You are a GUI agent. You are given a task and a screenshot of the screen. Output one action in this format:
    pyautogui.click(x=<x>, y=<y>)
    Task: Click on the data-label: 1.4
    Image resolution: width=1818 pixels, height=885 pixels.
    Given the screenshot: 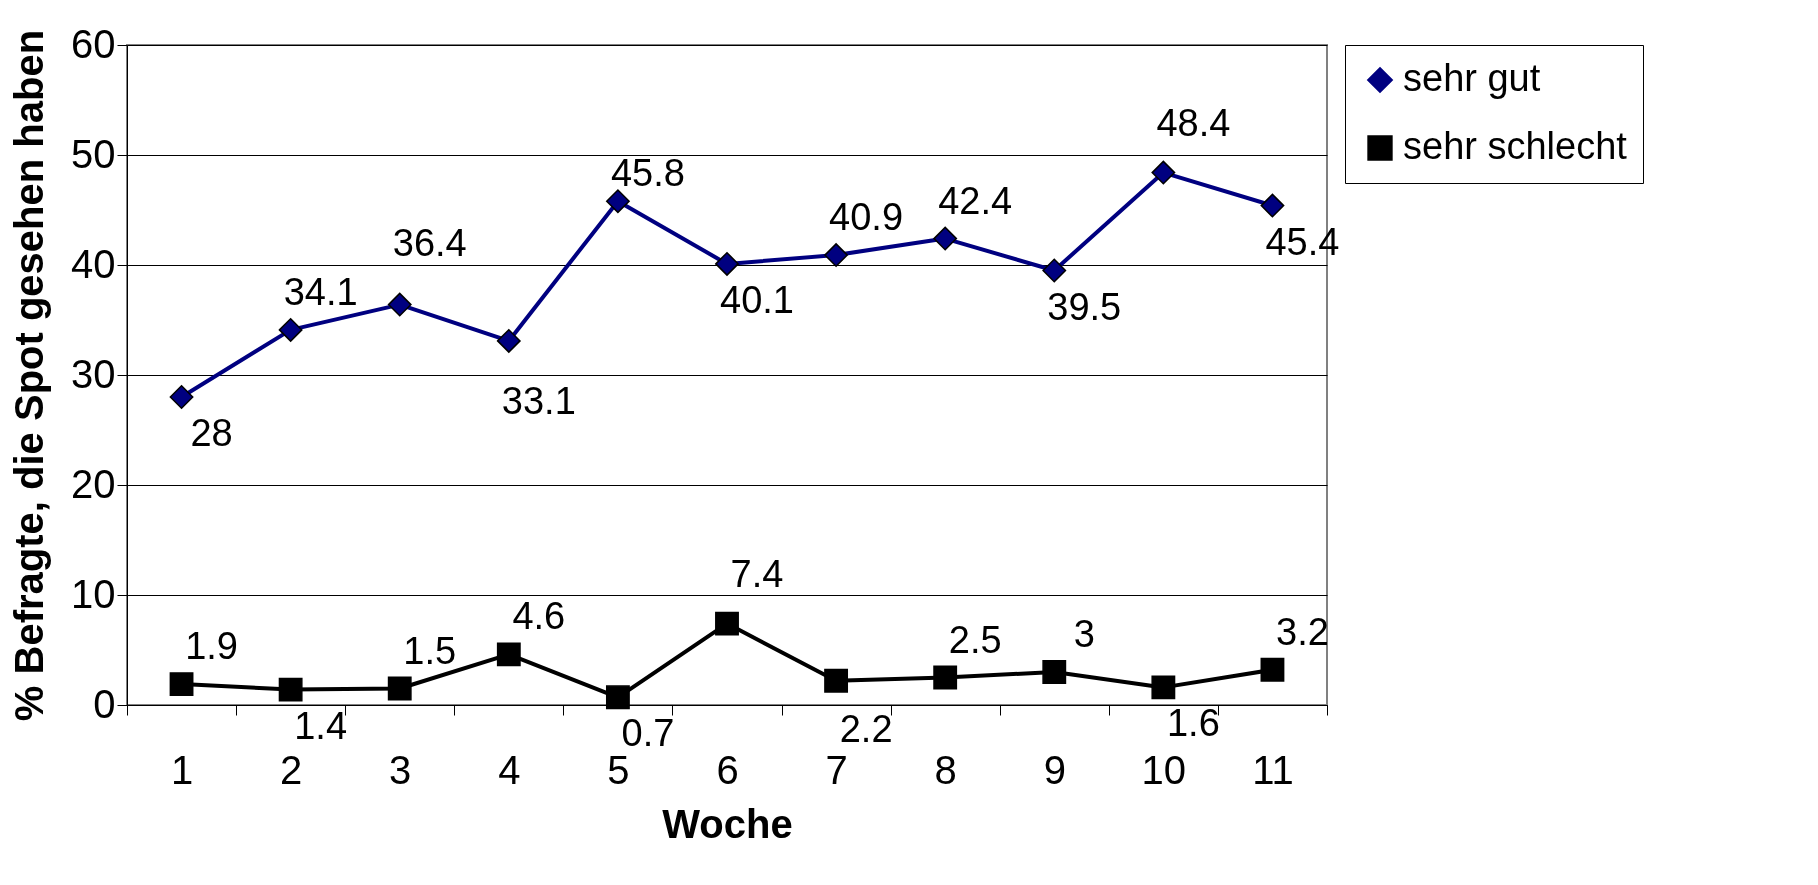 What is the action you would take?
    pyautogui.click(x=321, y=725)
    